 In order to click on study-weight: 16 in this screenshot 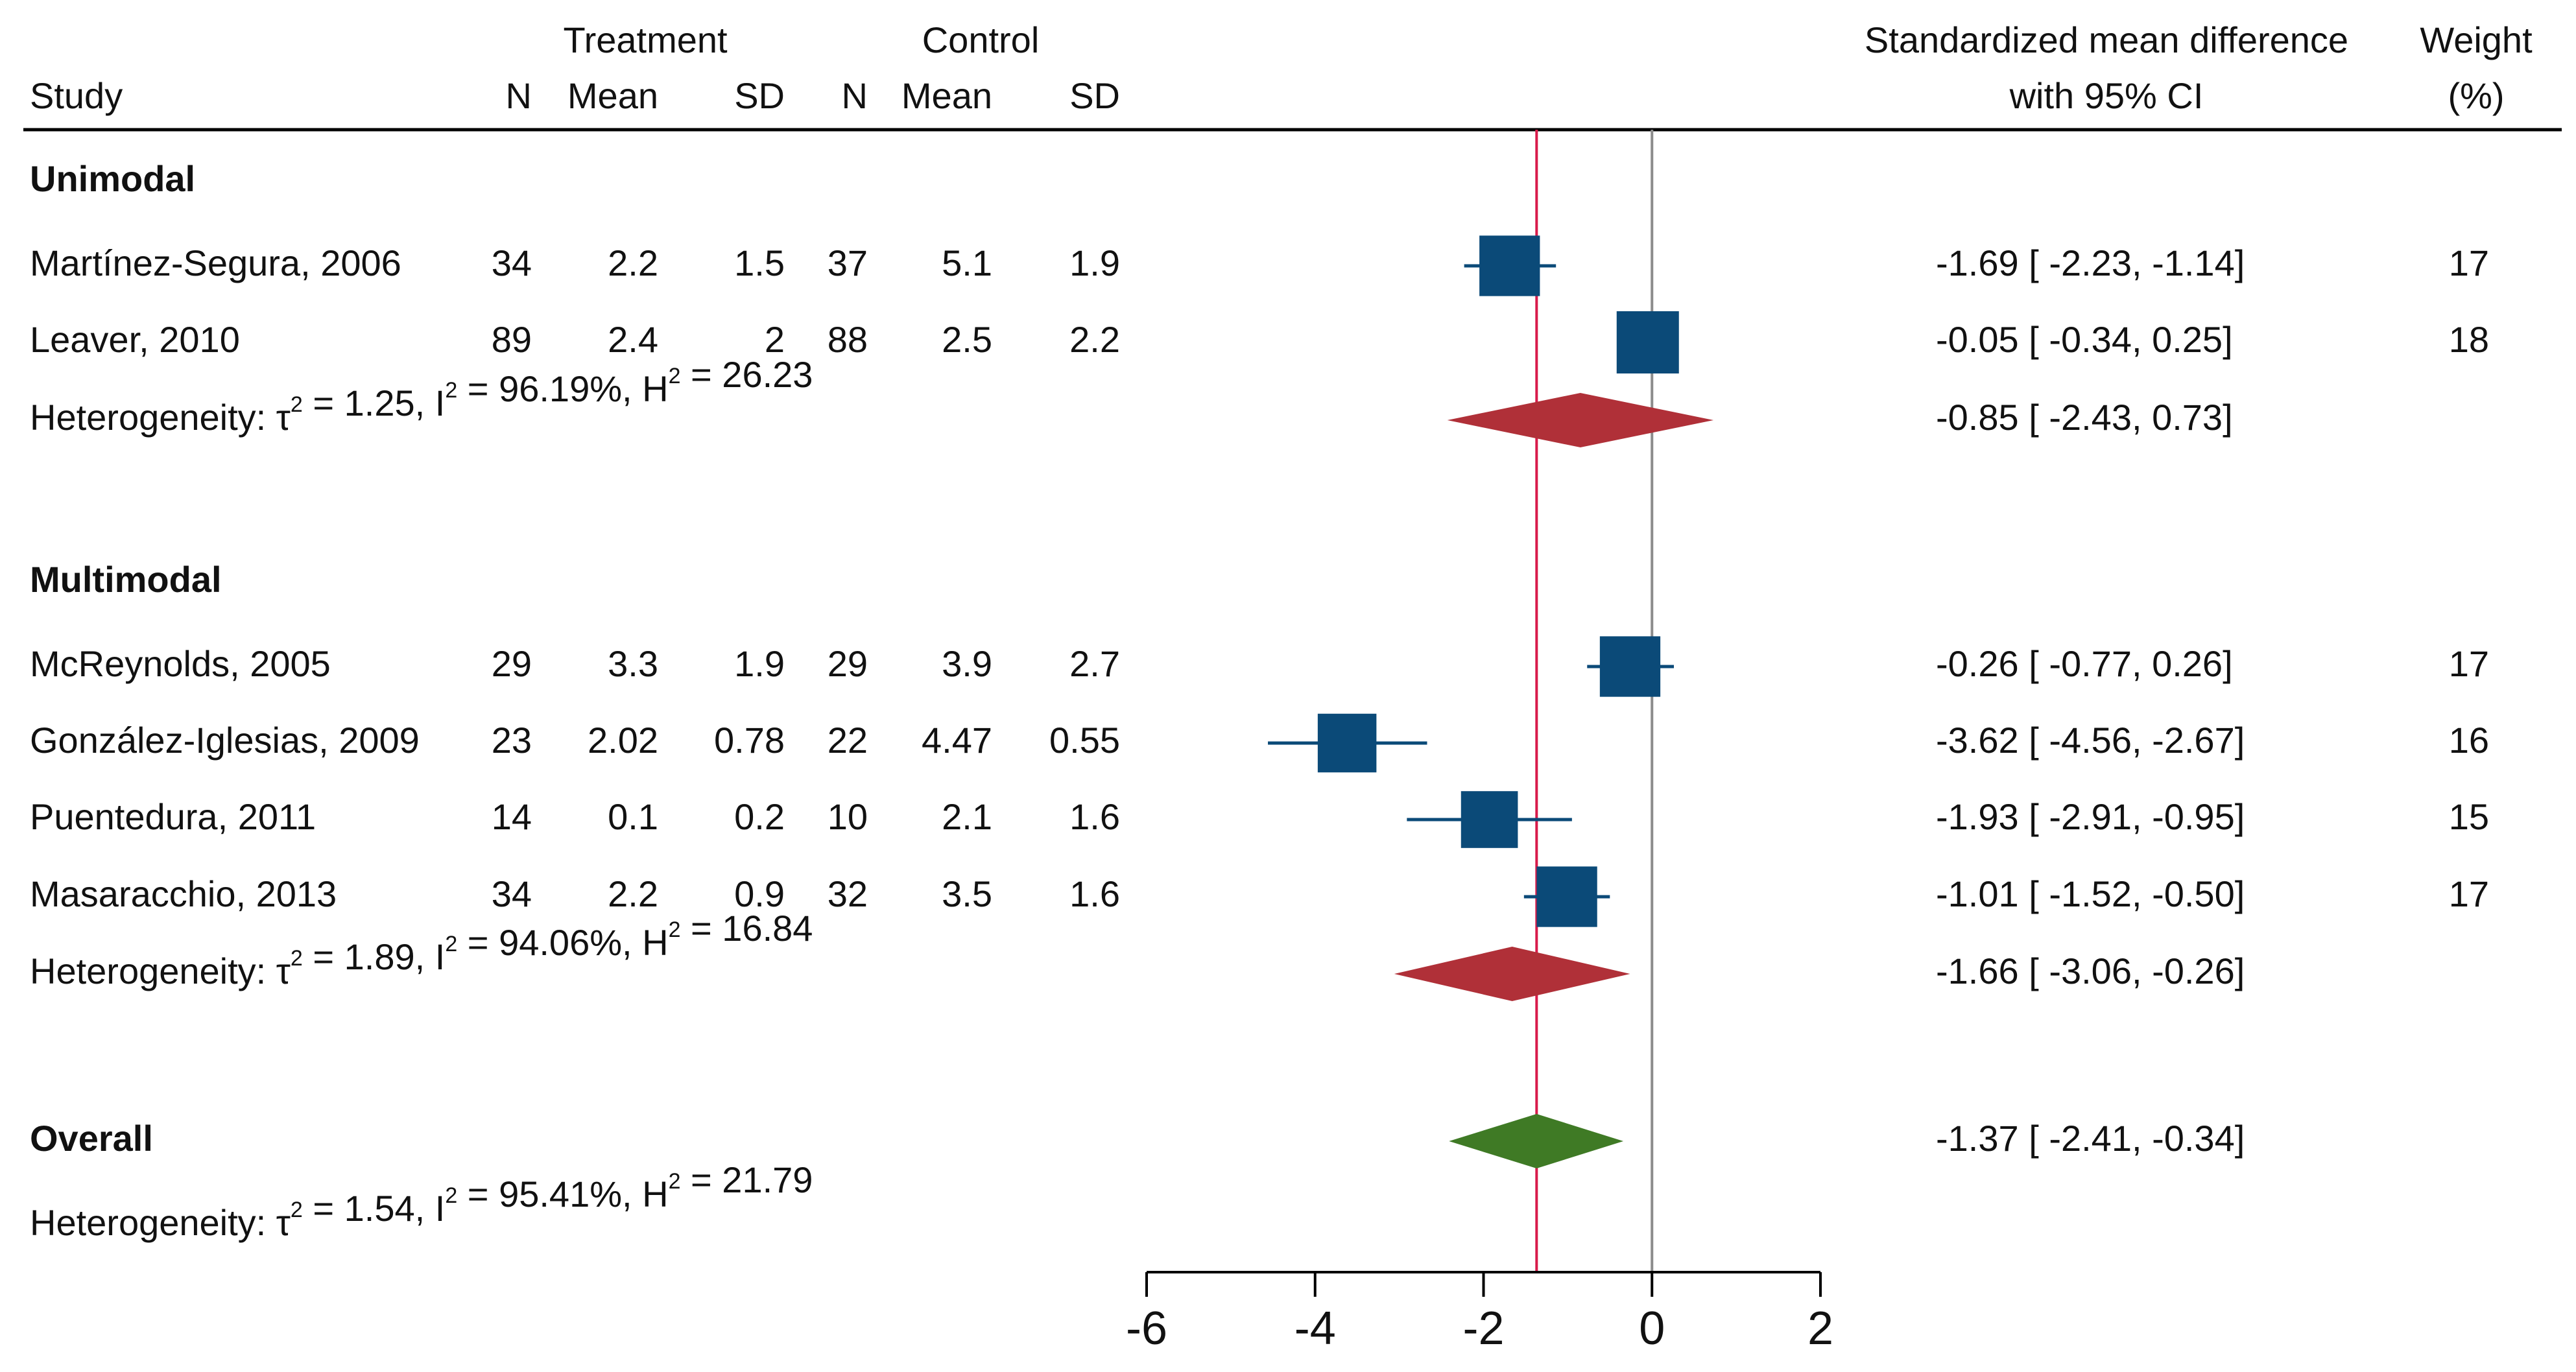, I will do `click(2469, 740)`.